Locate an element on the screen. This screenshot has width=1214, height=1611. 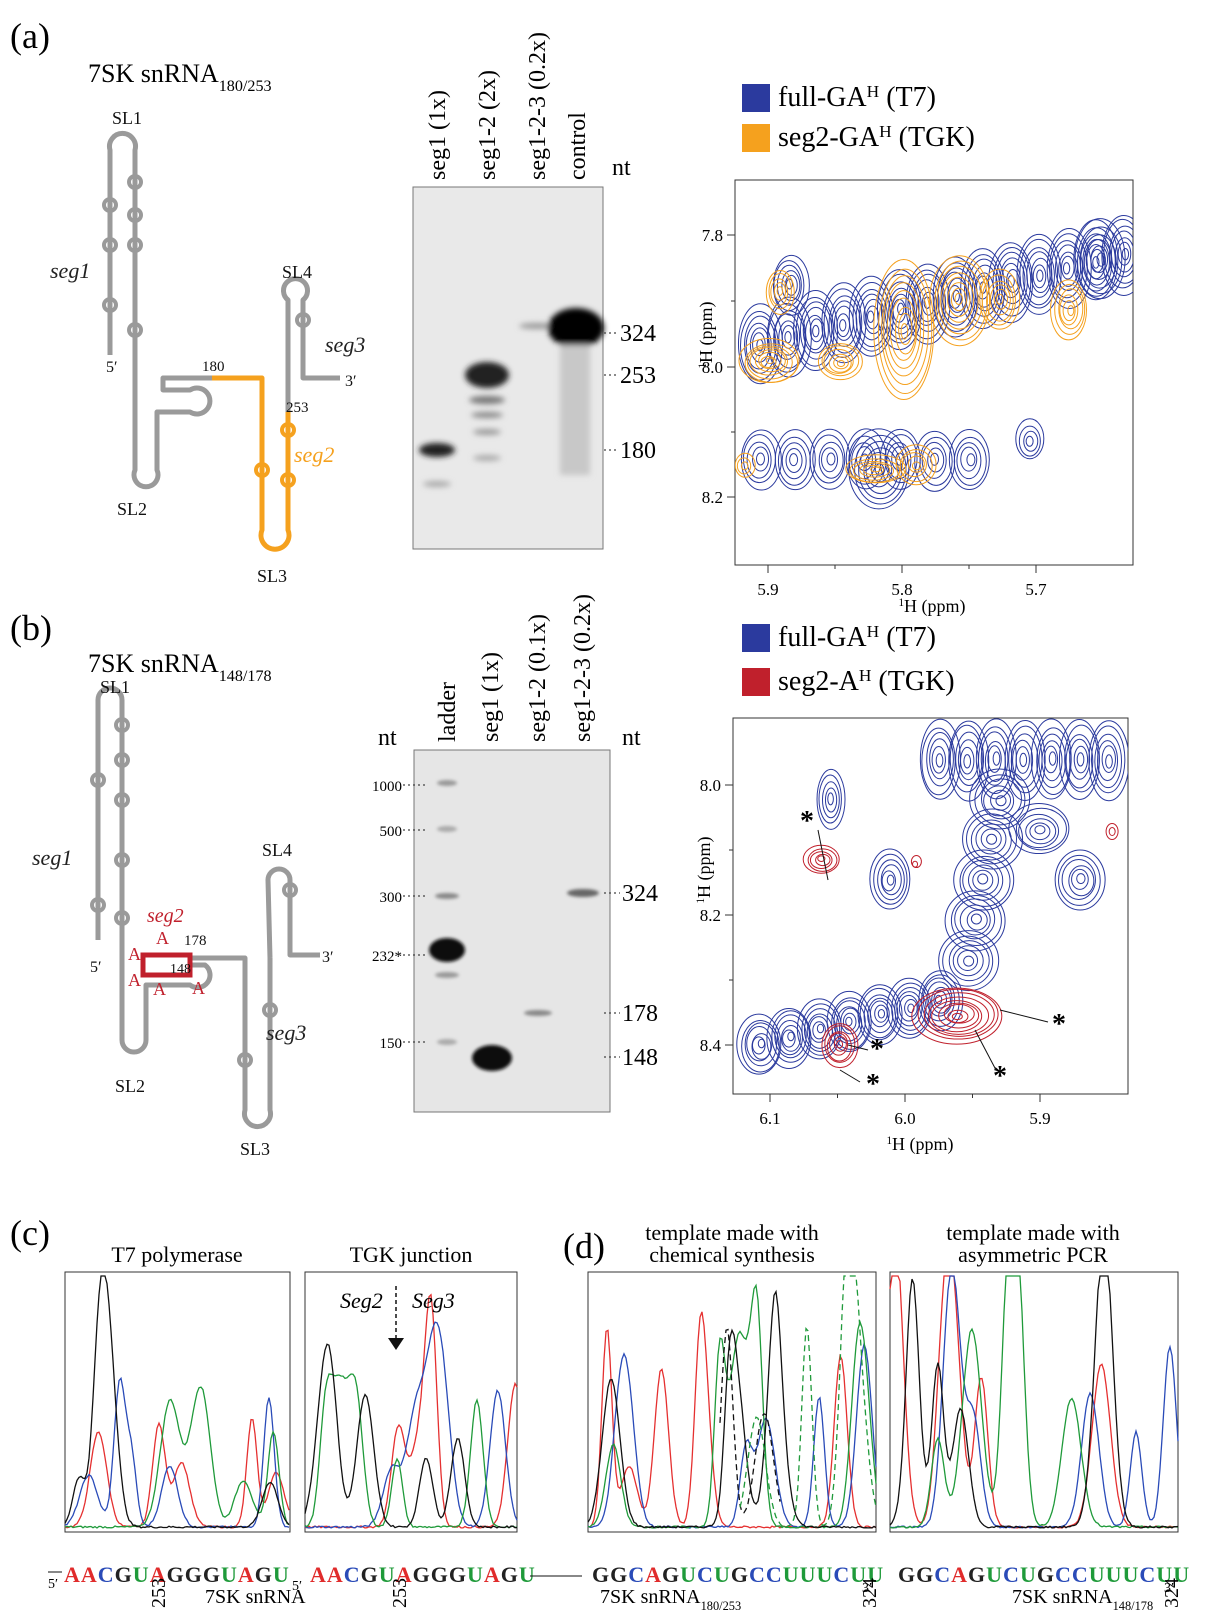
trace-title: T7 polymerase is located at coordinates (176, 1254).